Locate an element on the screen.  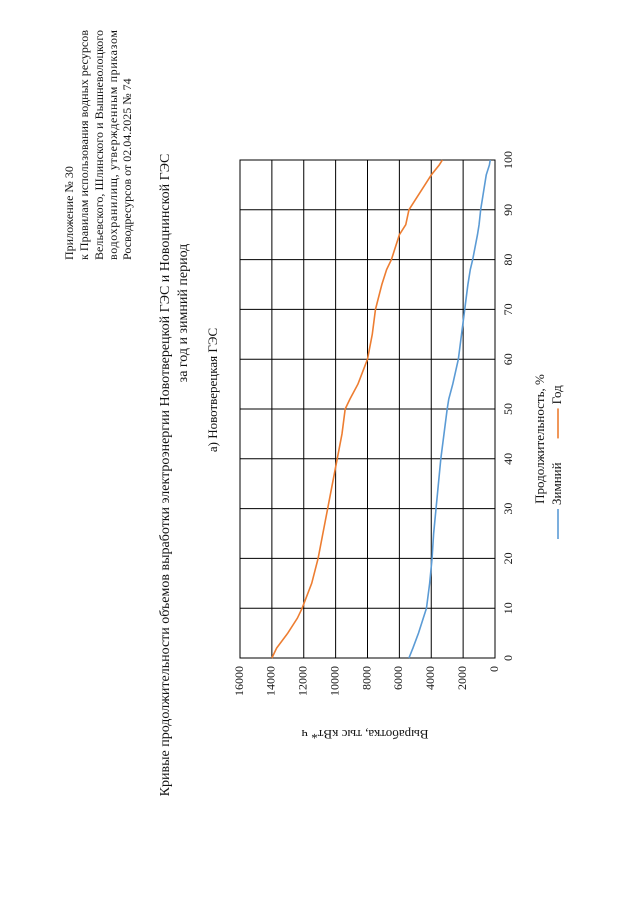
x-tick-label: 80 is located at coordinates (508, 260).